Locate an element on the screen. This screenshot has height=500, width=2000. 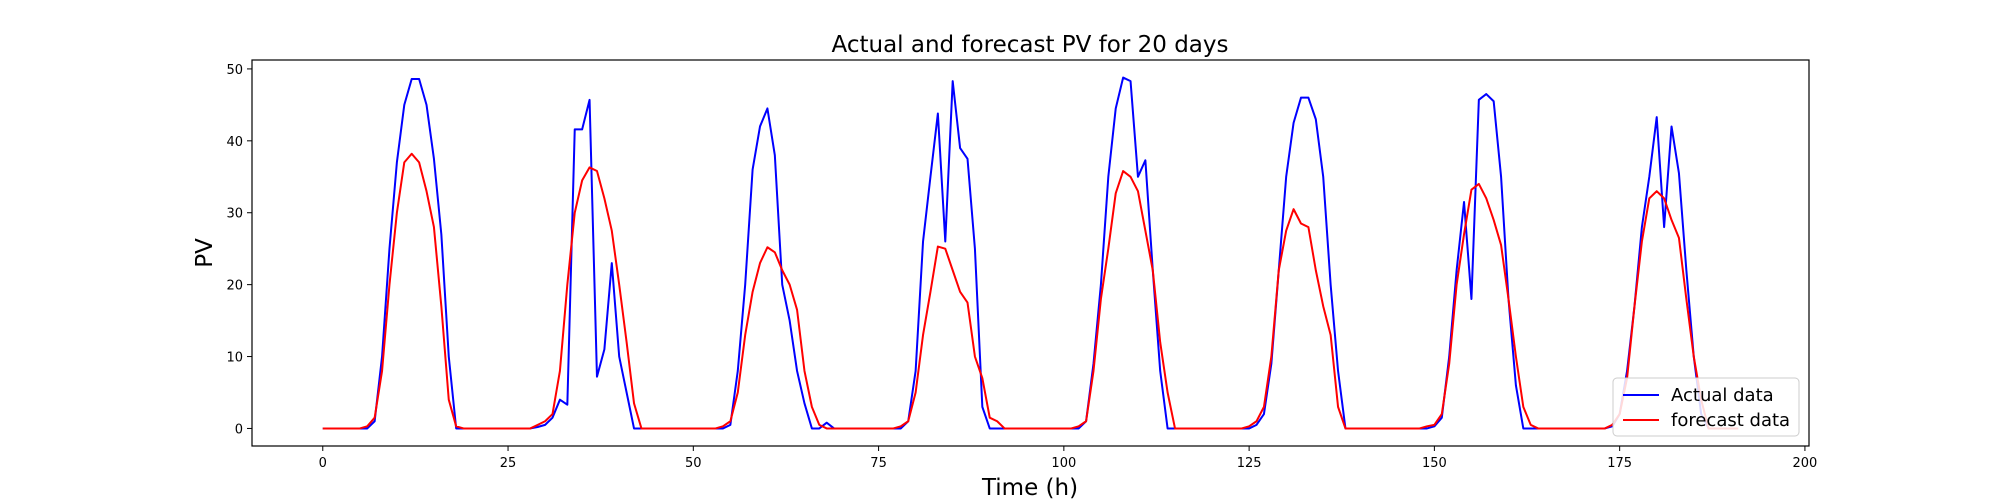
legend-label: forecast data is located at coordinates (1730, 420).